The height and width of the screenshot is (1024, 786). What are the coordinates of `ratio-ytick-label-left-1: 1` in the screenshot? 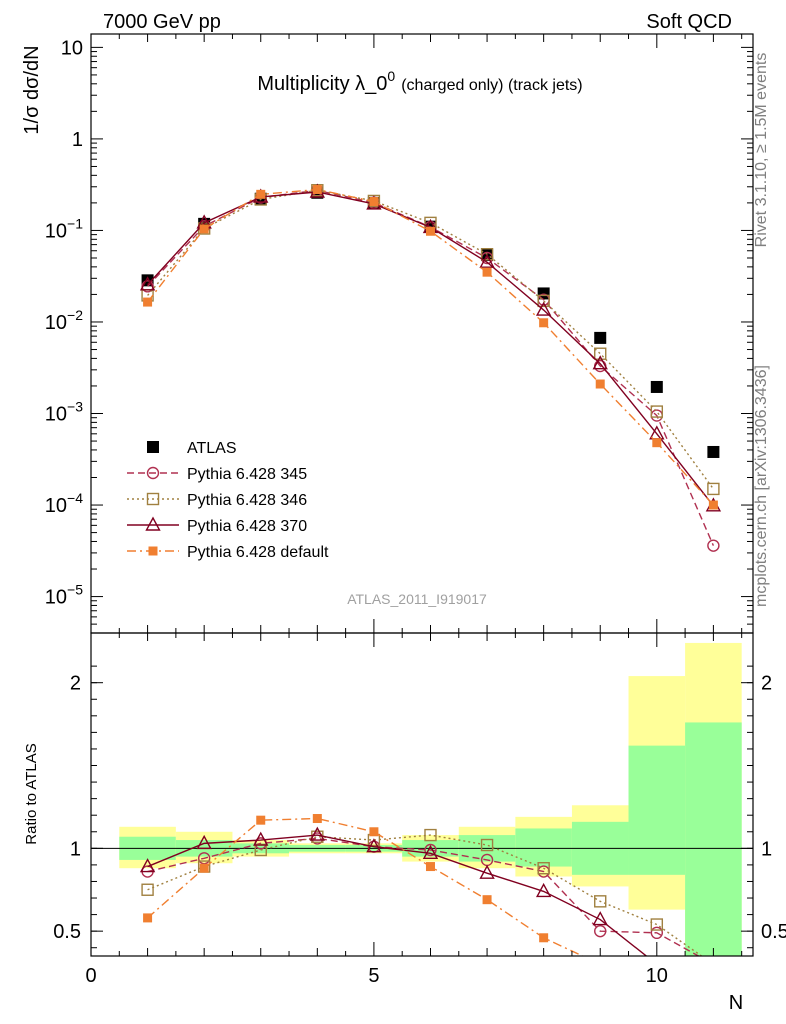 It's located at (75, 849).